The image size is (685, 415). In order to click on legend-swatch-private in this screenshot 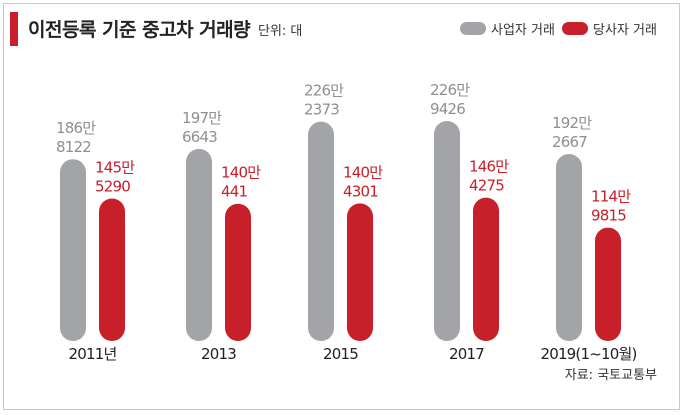, I will do `click(575, 28)`.